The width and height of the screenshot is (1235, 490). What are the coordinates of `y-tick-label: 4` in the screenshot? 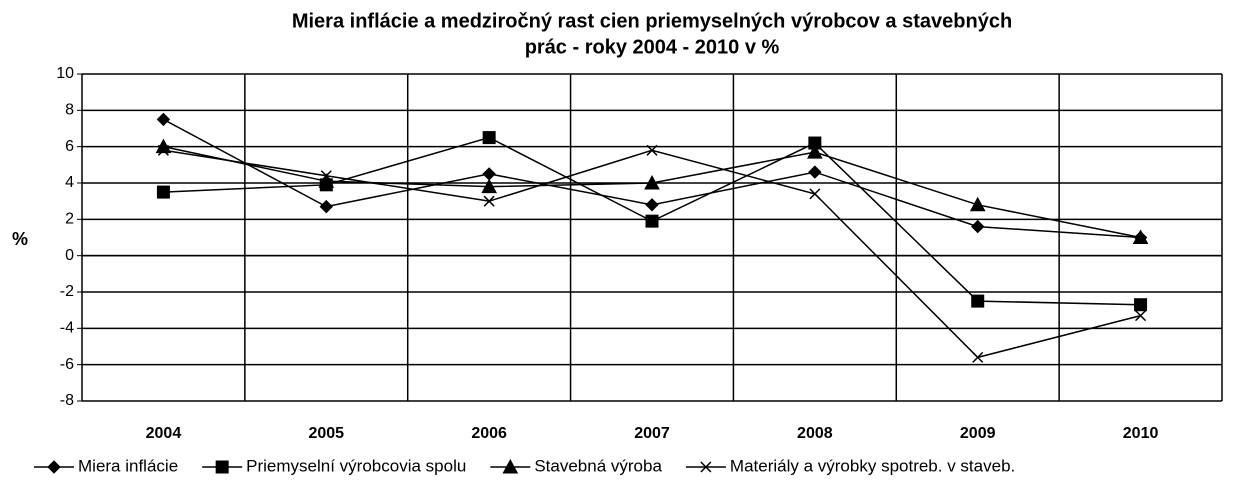 It's located at (69, 182).